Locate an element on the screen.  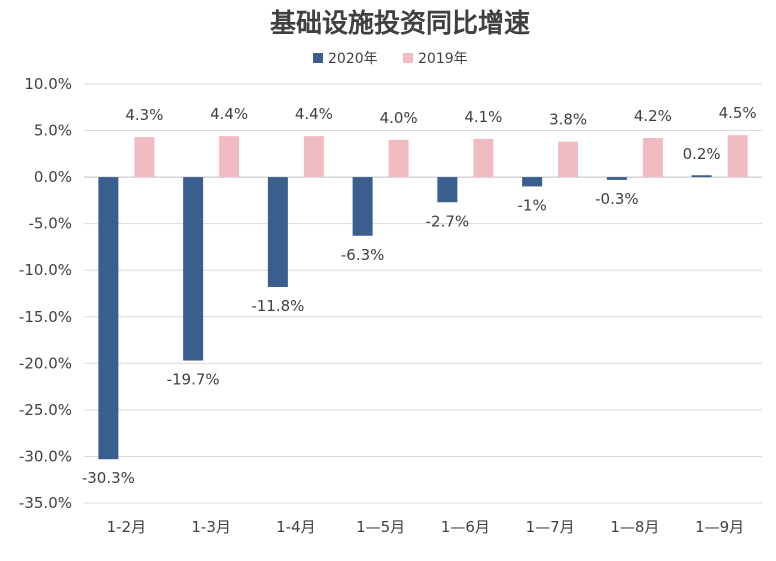
x-tick-label: 1-3月 is located at coordinates (211, 527).